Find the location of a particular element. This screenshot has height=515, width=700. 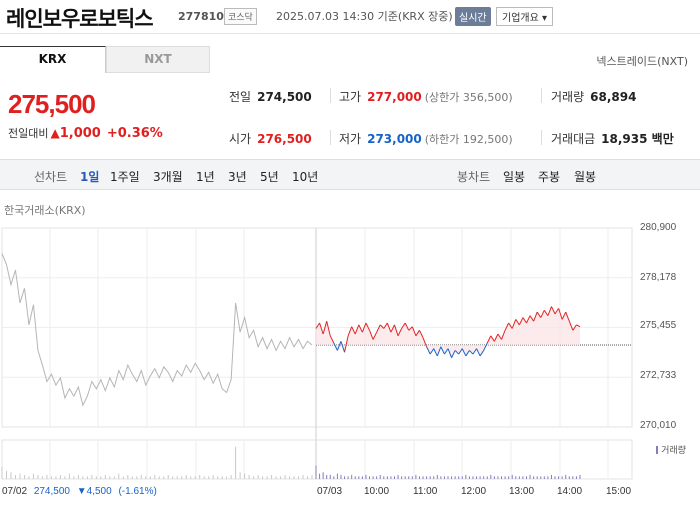

stat-open: 시가 276,500 is located at coordinates (270, 138).